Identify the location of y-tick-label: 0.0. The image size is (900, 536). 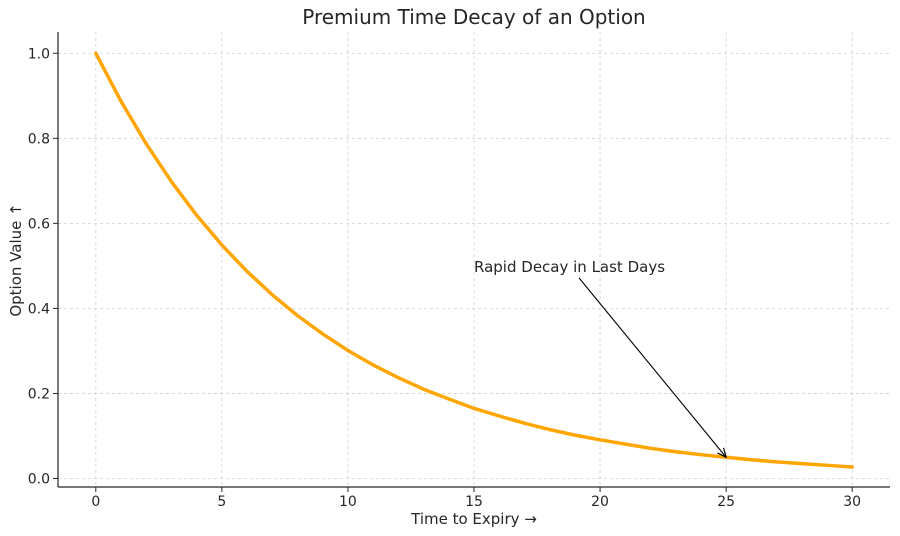
(39, 479).